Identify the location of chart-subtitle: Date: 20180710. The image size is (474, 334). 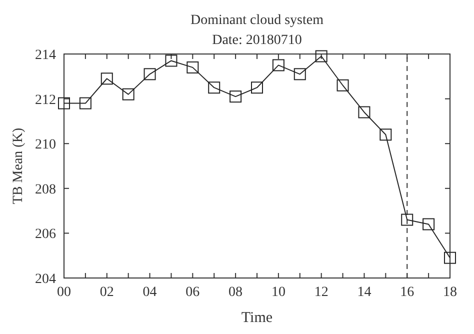
(257, 40).